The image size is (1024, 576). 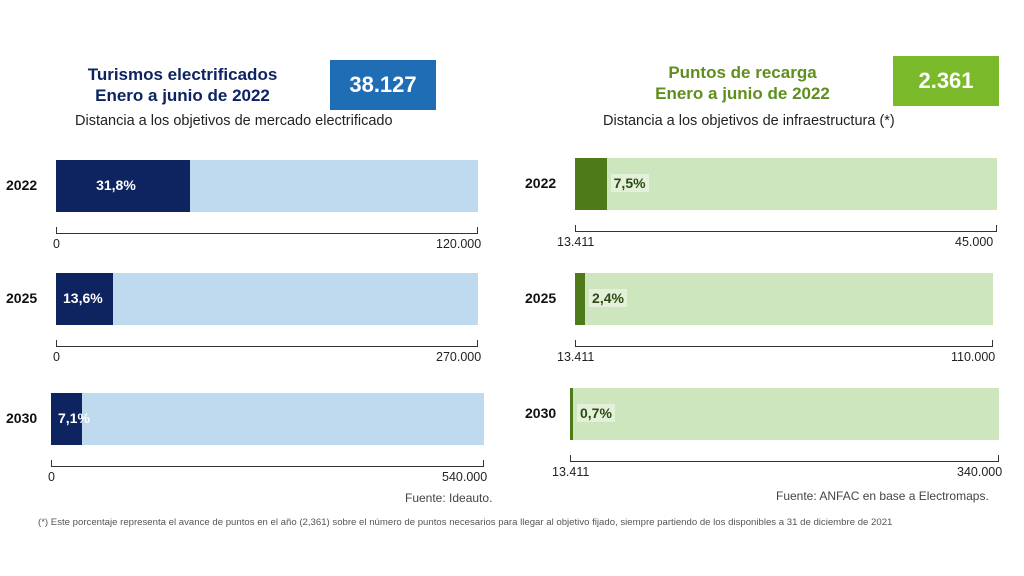 What do you see at coordinates (946, 81) in the screenshot?
I see `right-kpi-badge: 2.361` at bounding box center [946, 81].